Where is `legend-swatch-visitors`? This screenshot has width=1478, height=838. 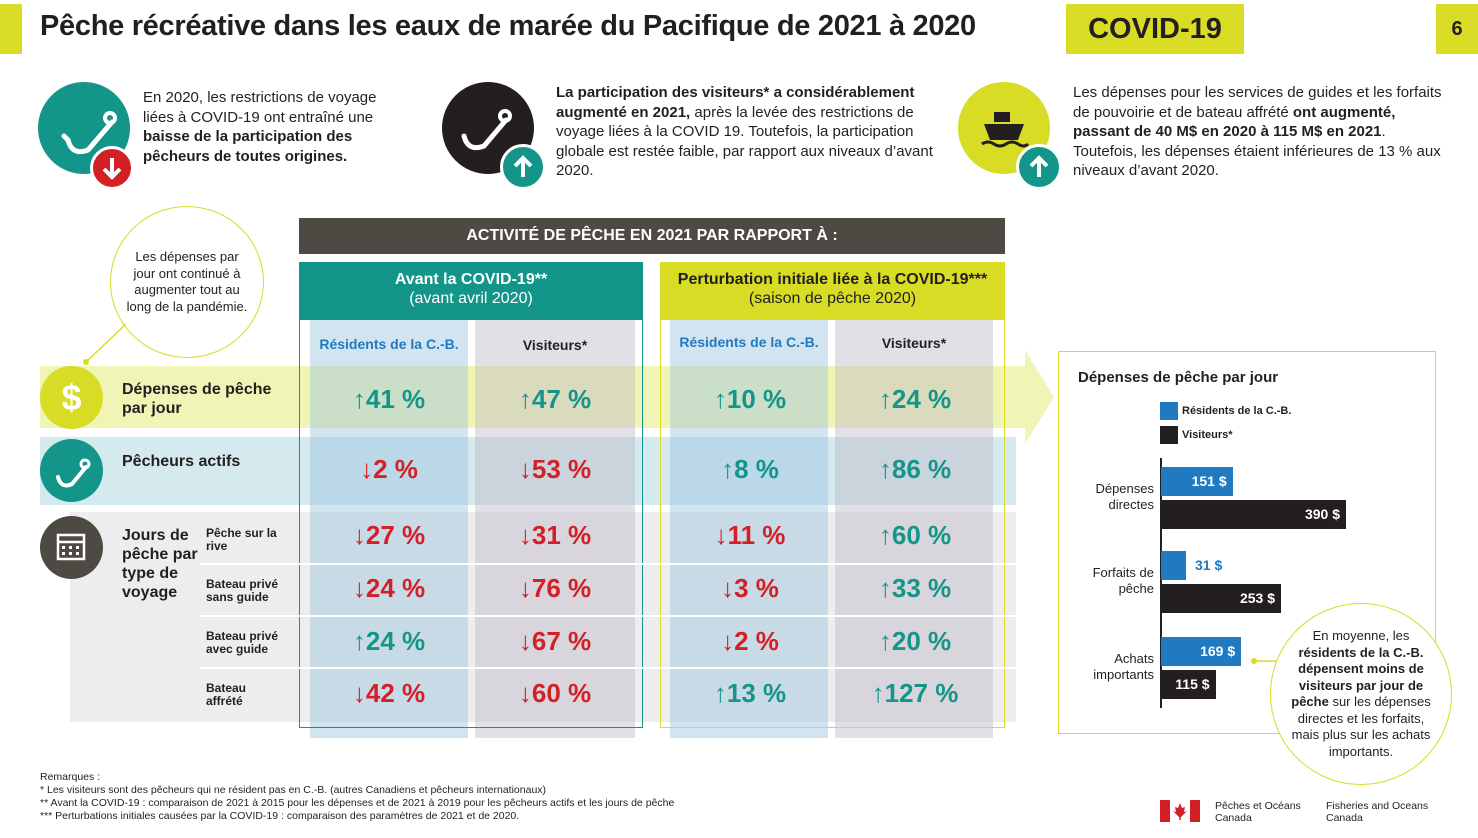
legend-swatch-visitors is located at coordinates (1169, 435).